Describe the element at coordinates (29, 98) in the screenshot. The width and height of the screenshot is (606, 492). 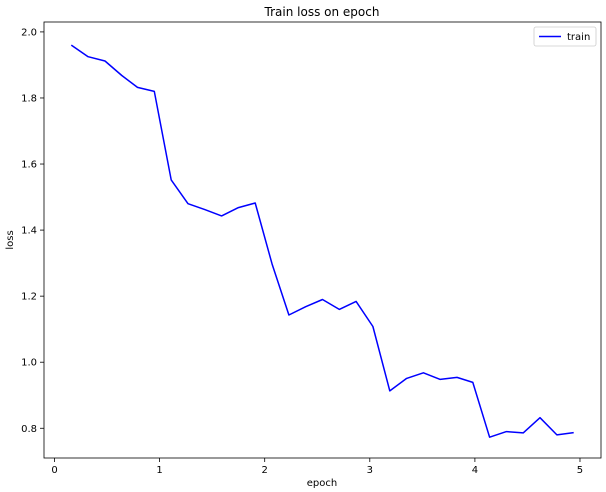
I see `y-tick-label: 1.8` at that location.